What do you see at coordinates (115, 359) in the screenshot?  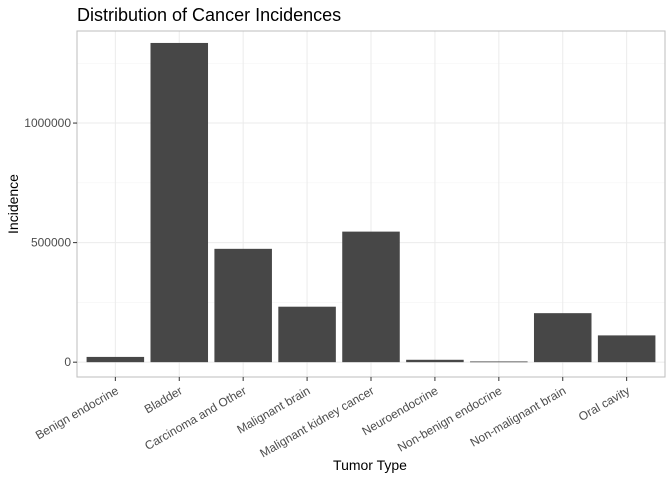 I see `bar-benign-endocrine` at bounding box center [115, 359].